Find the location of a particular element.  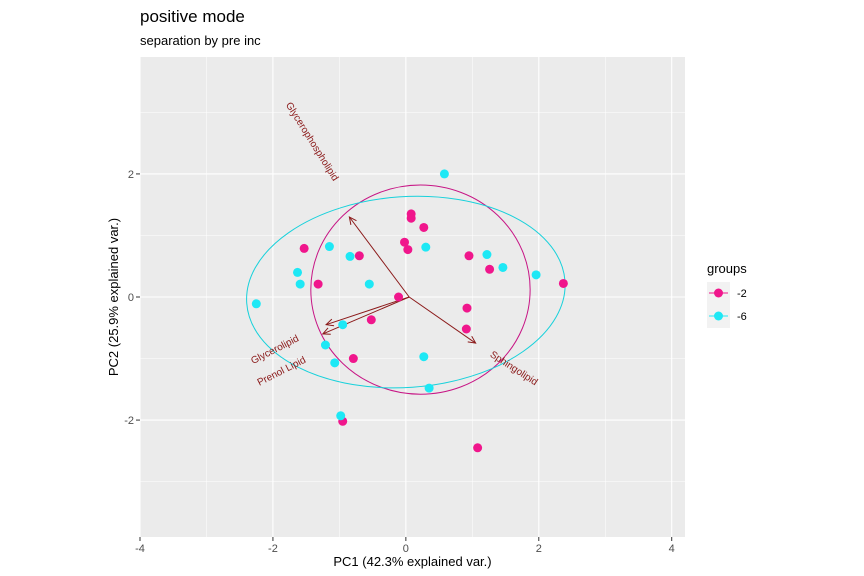

legend-label: -2 is located at coordinates (742, 294).